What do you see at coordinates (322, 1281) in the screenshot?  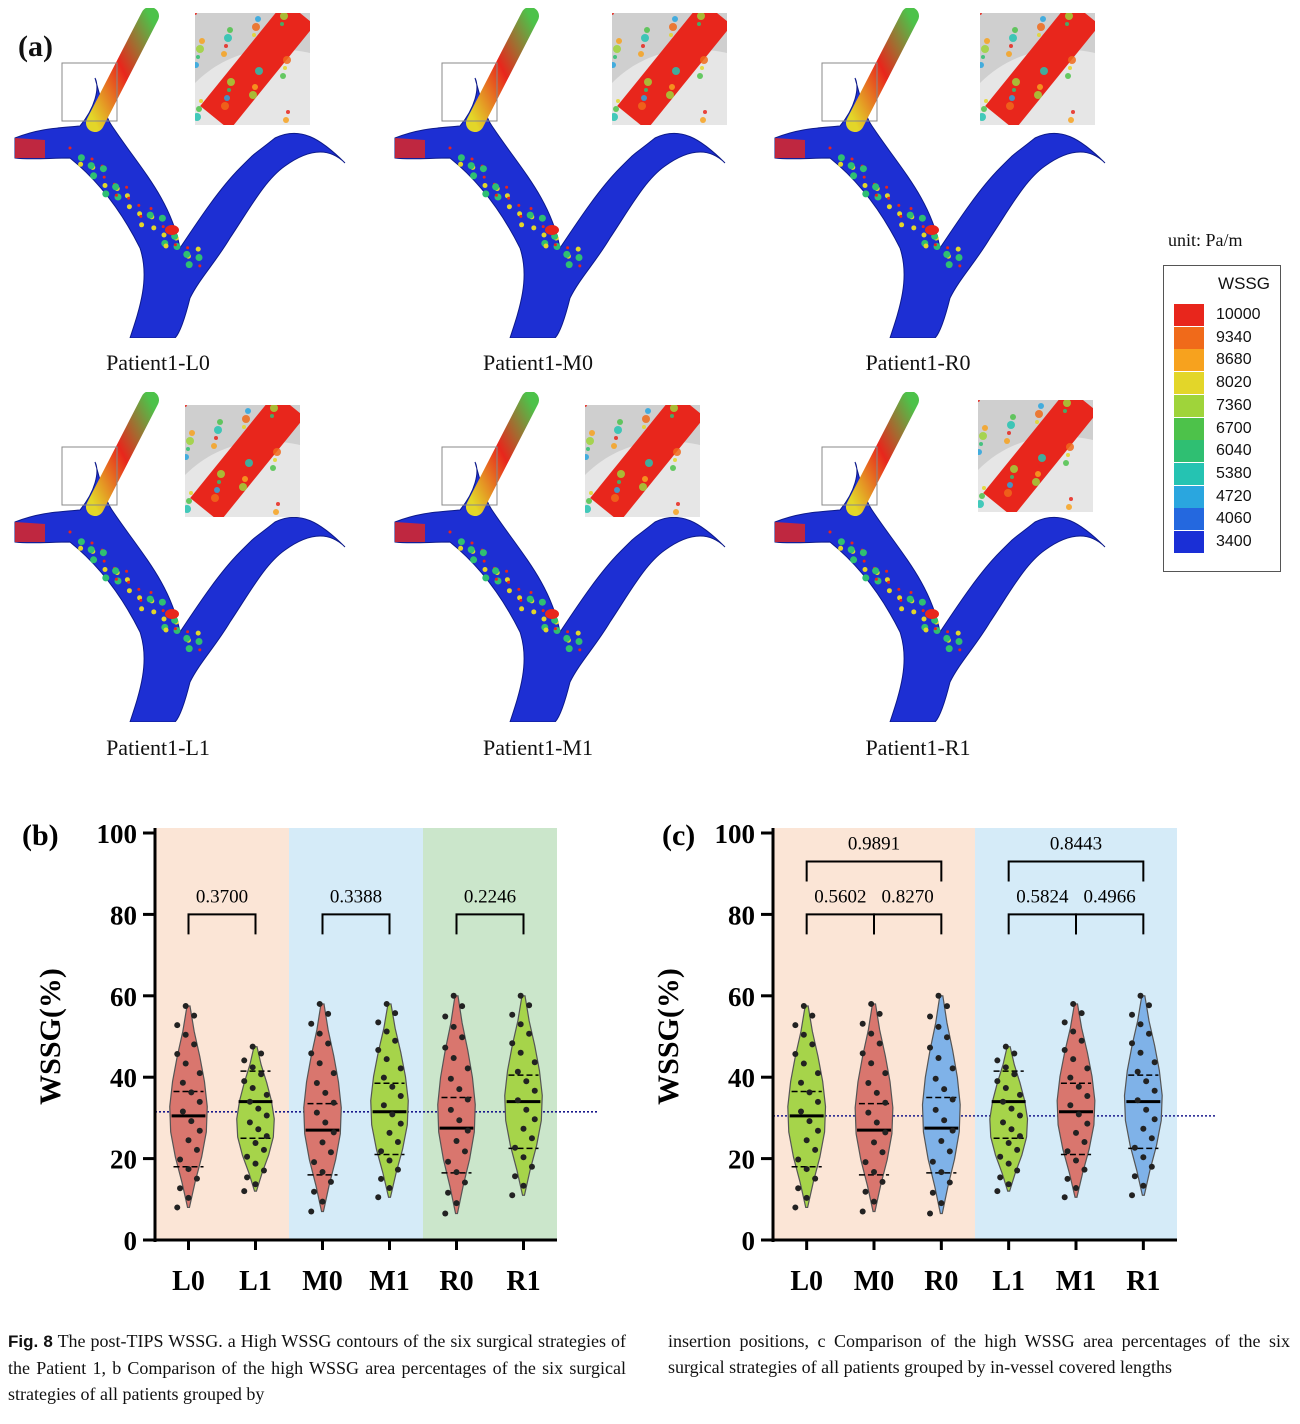 I see `x-tick-M0: M0` at bounding box center [322, 1281].